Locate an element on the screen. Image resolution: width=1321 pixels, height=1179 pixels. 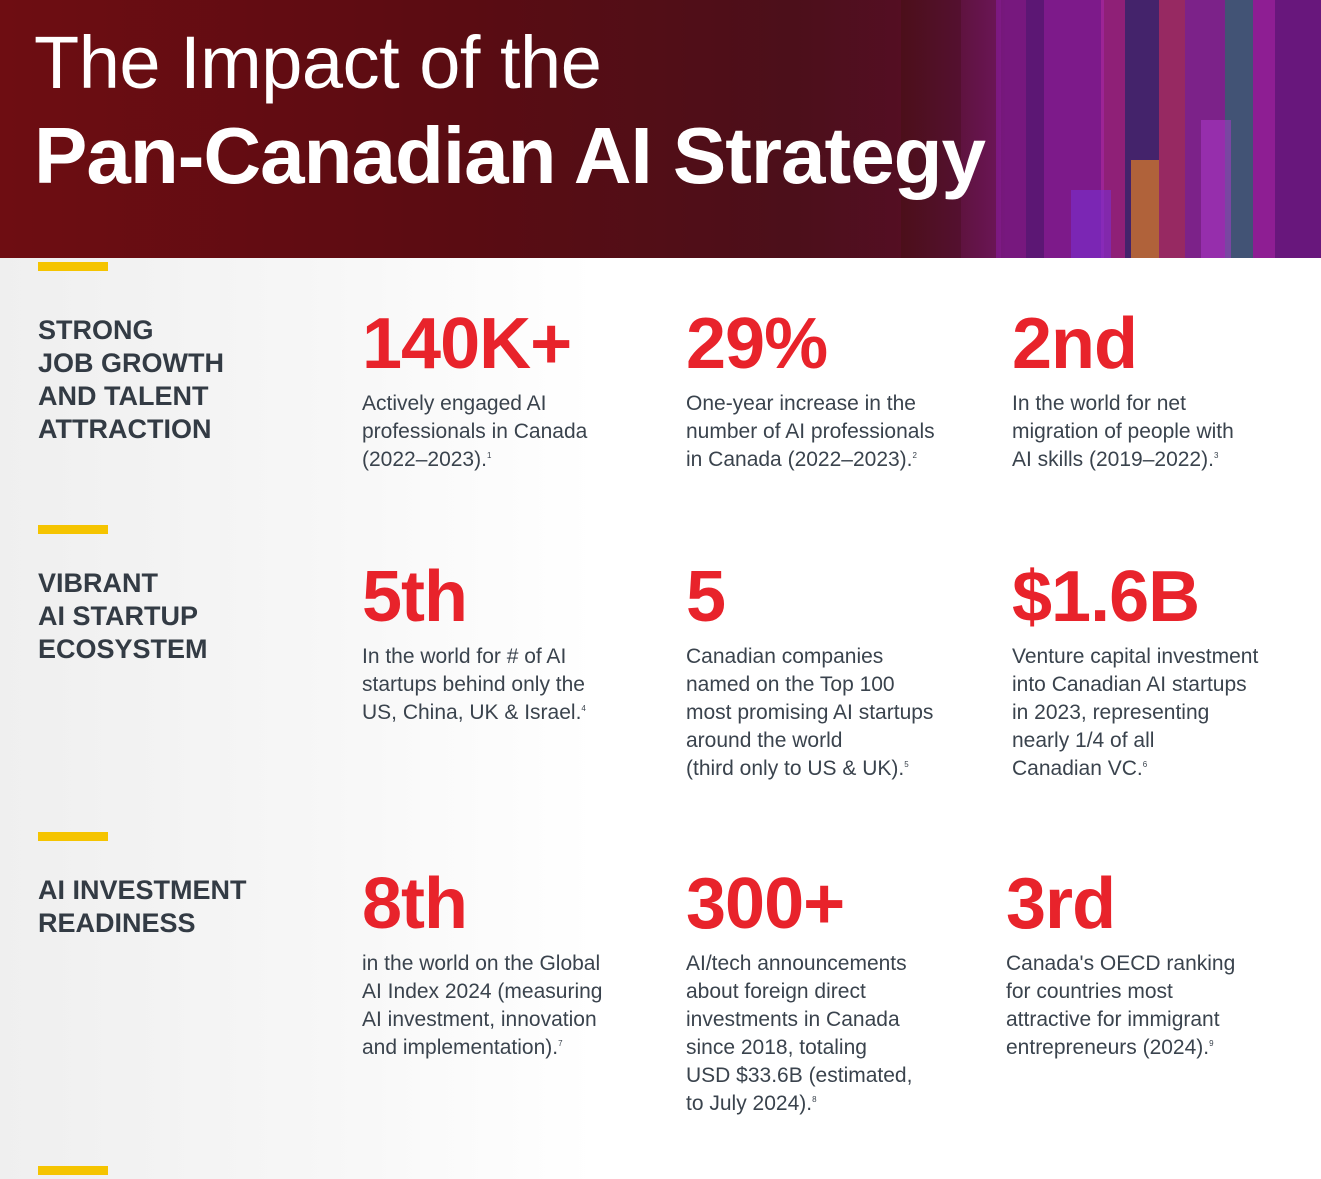
footnote-marker: 7 is located at coordinates (560, 1043).